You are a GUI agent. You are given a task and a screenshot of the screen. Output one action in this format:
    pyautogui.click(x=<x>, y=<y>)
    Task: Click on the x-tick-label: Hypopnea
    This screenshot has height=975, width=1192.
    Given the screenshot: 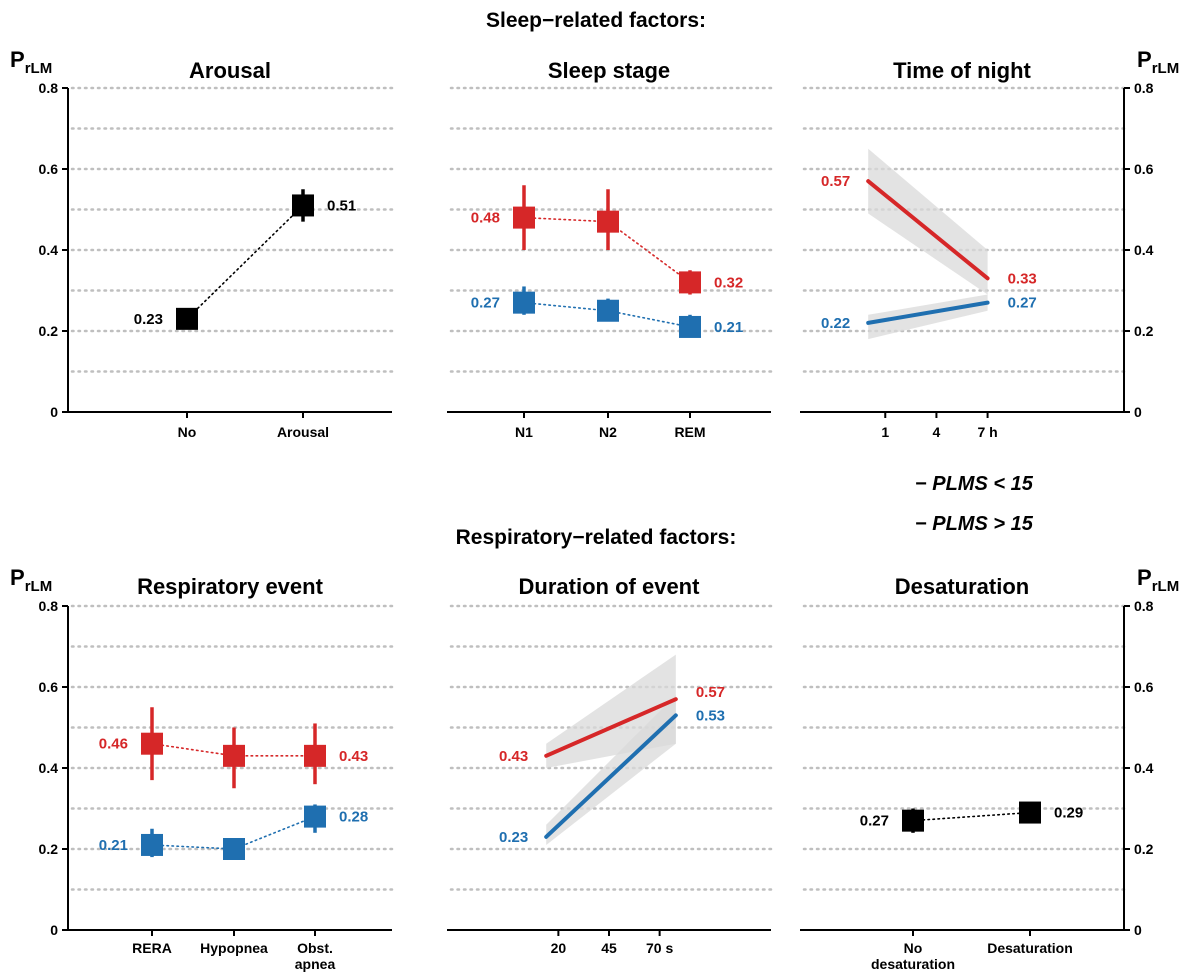 What is the action you would take?
    pyautogui.click(x=234, y=948)
    